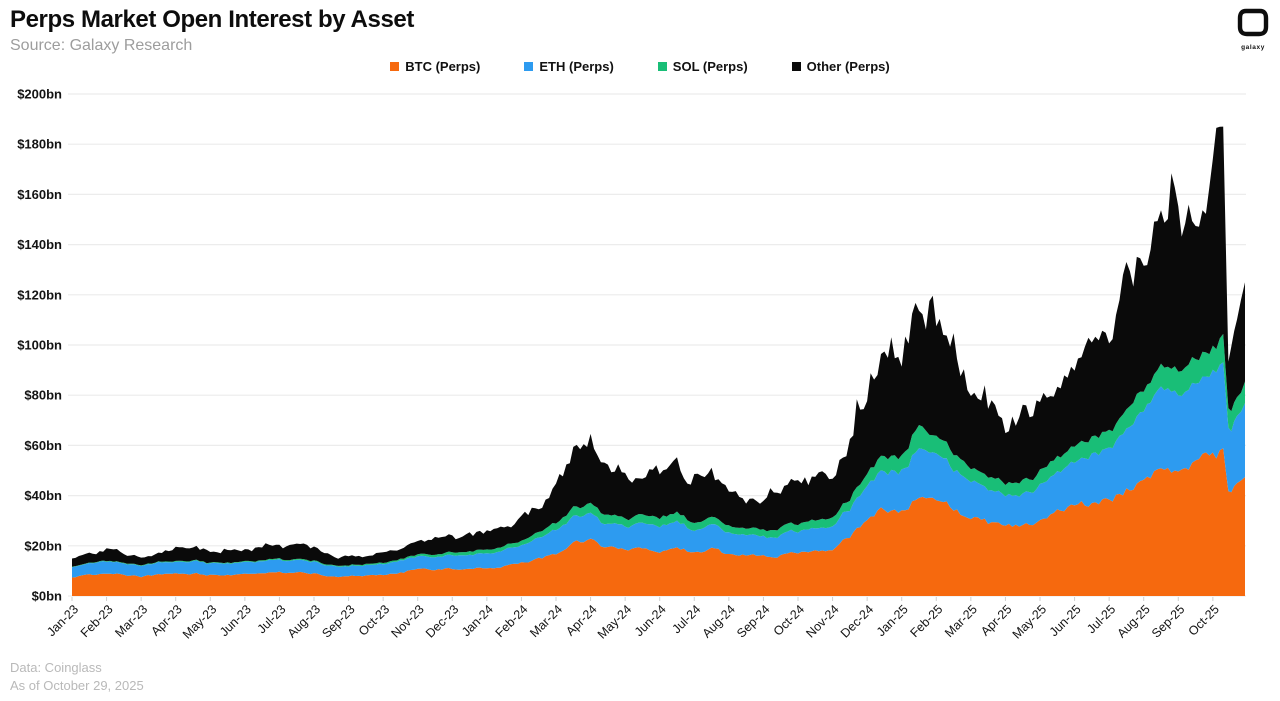 This screenshot has height=701, width=1280. I want to click on x-tick-label: Aug-23, so click(304, 621).